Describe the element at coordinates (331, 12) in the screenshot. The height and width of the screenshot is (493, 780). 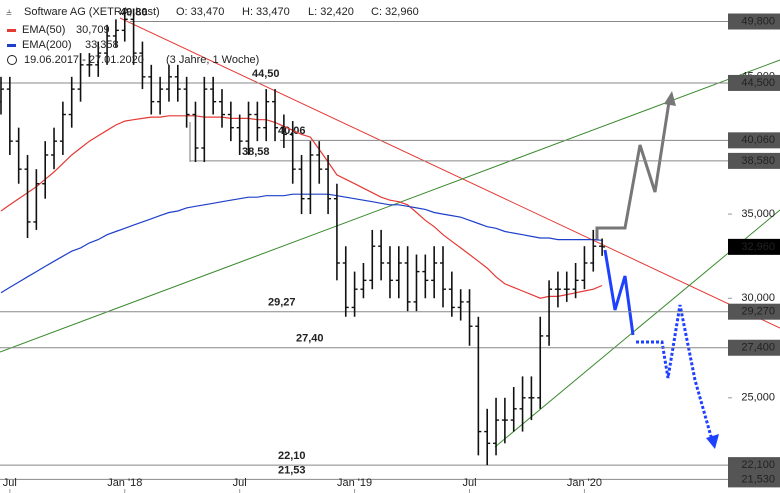
I see `quote-low: L: 32,420` at that location.